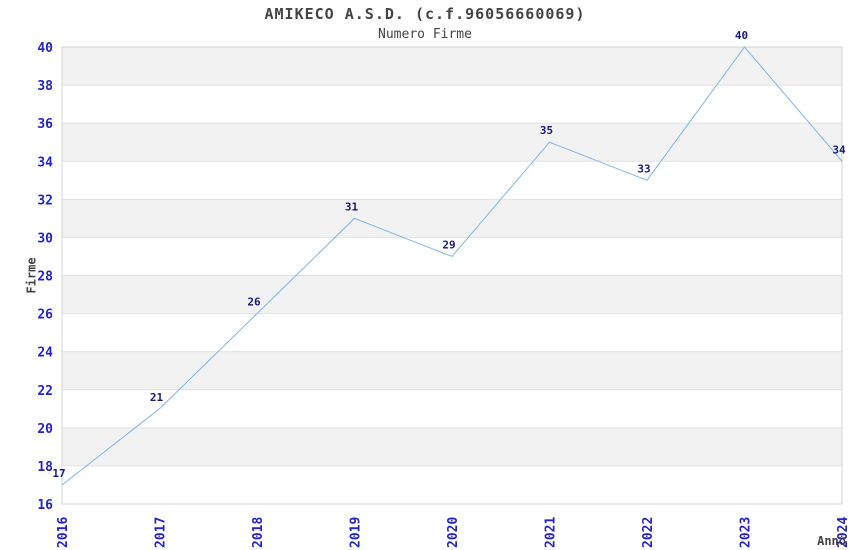 This screenshot has width=850, height=550. I want to click on x-tick-label: 2024, so click(843, 532).